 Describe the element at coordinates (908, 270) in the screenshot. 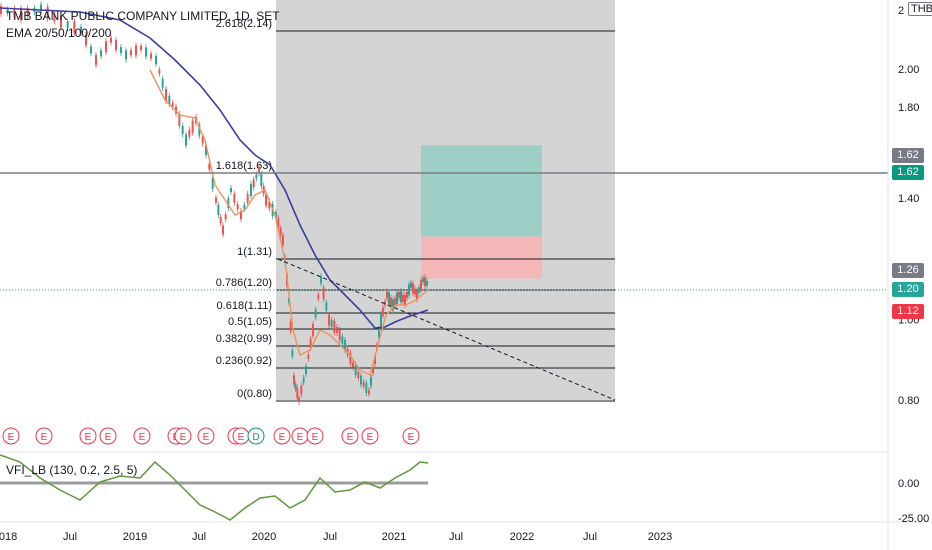

I see `price-tag: 1.26` at that location.